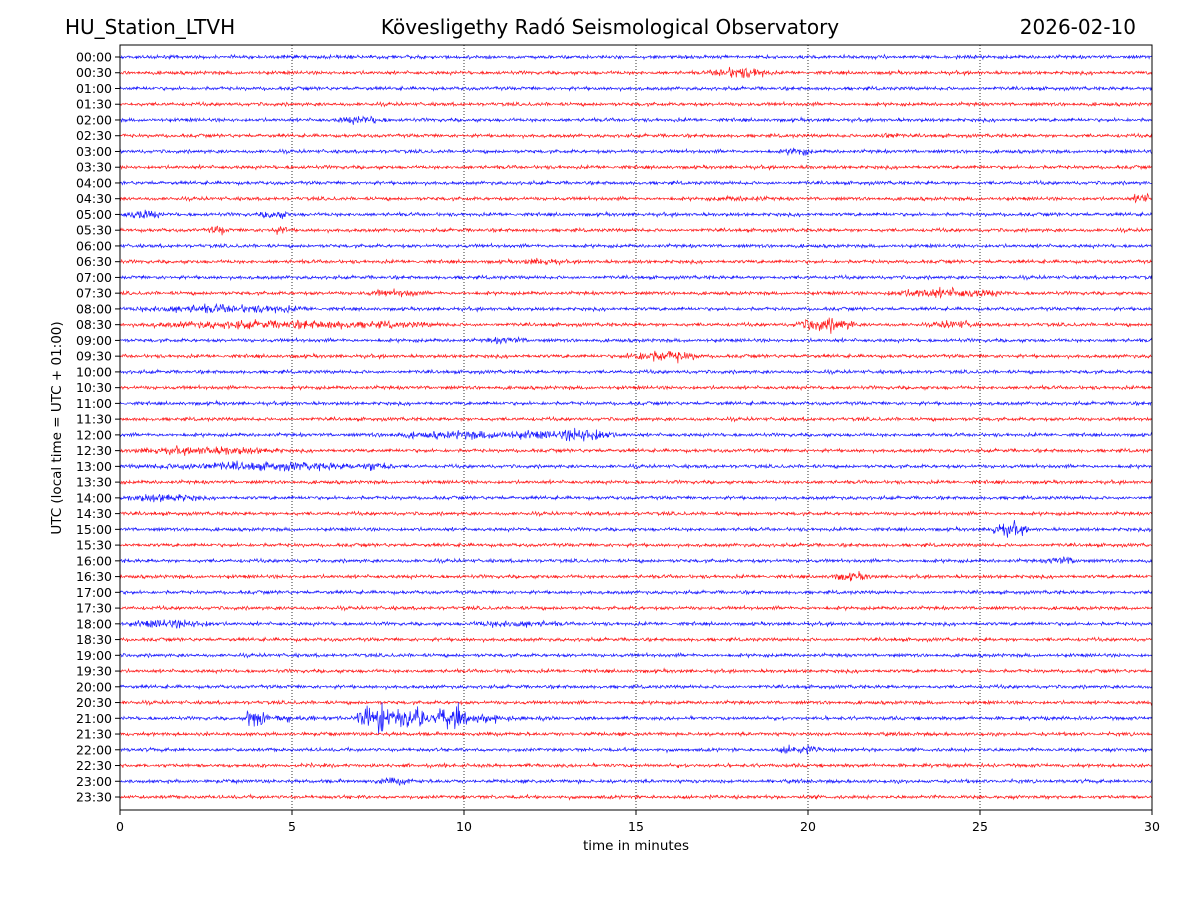 The image size is (1200, 900). Describe the element at coordinates (94, 781) in the screenshot. I see `y-tick-label: 23:00` at that location.